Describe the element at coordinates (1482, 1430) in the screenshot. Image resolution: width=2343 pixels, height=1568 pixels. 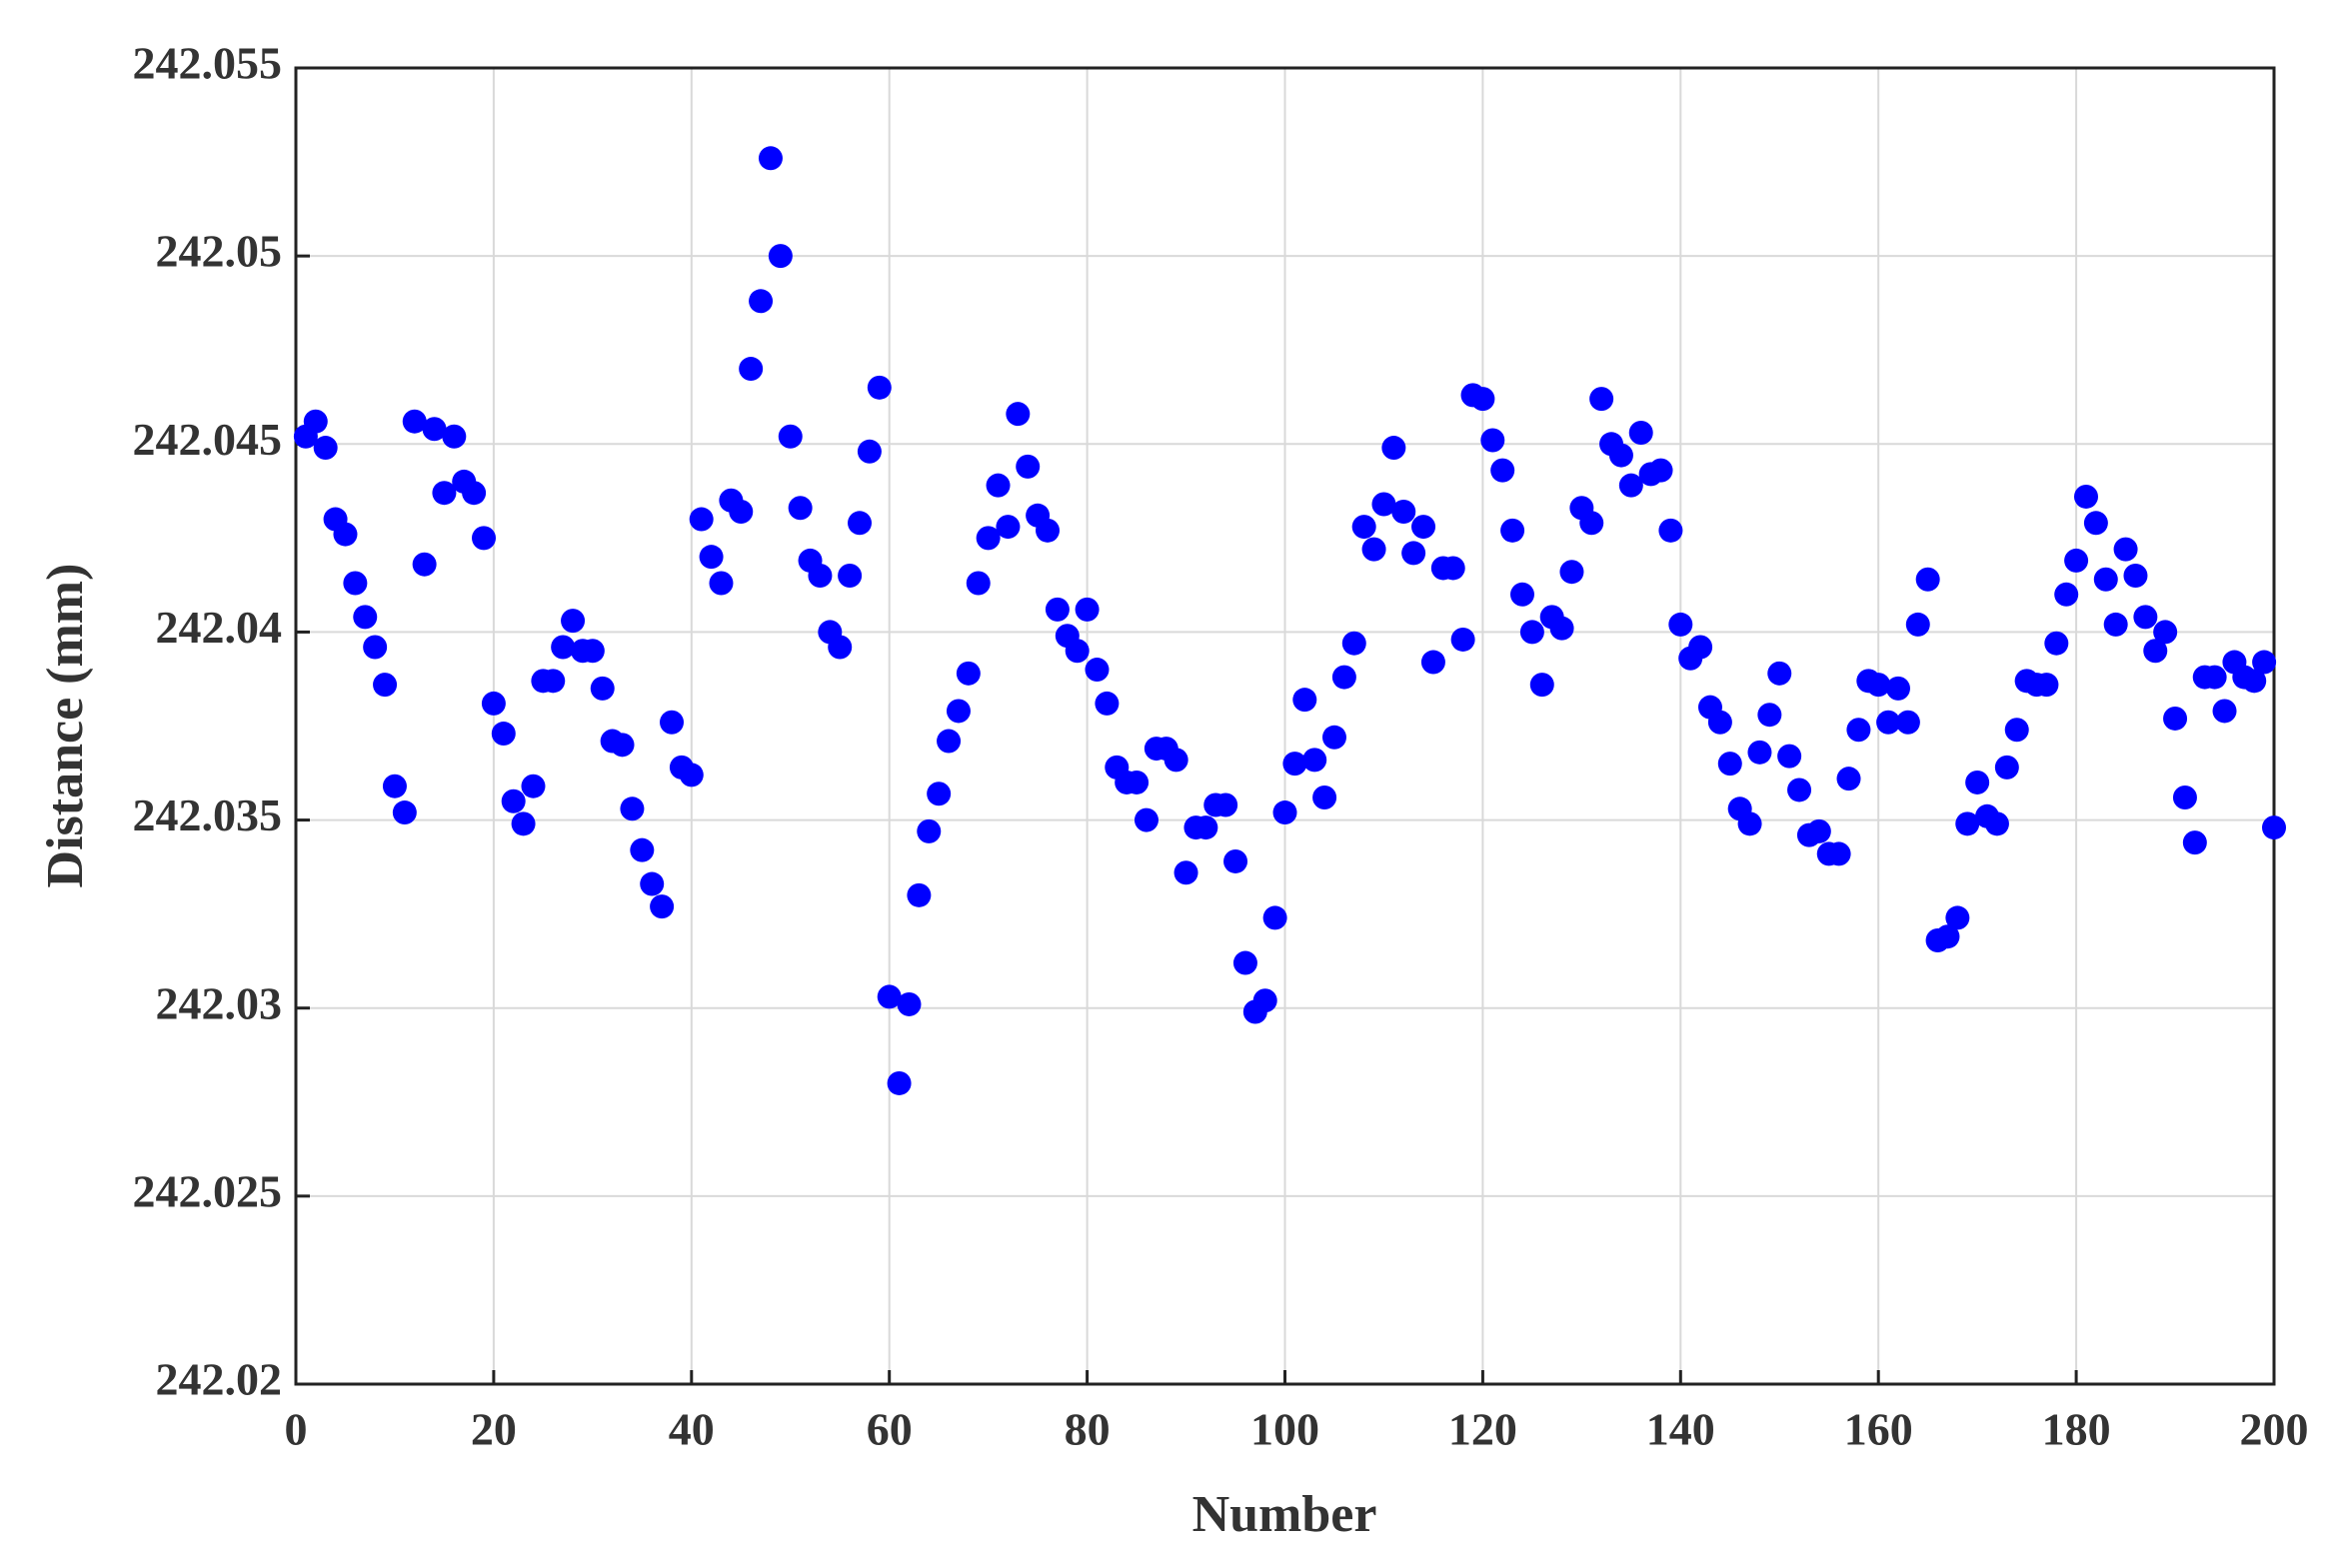
I see `x-tick-label: 120` at that location.